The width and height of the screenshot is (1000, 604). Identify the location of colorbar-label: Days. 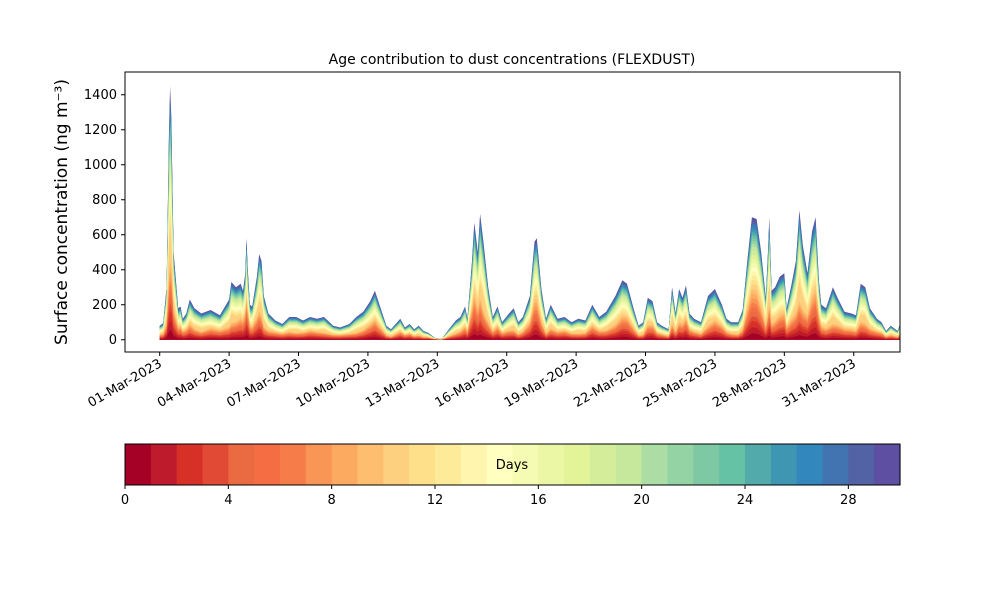
(512, 465).